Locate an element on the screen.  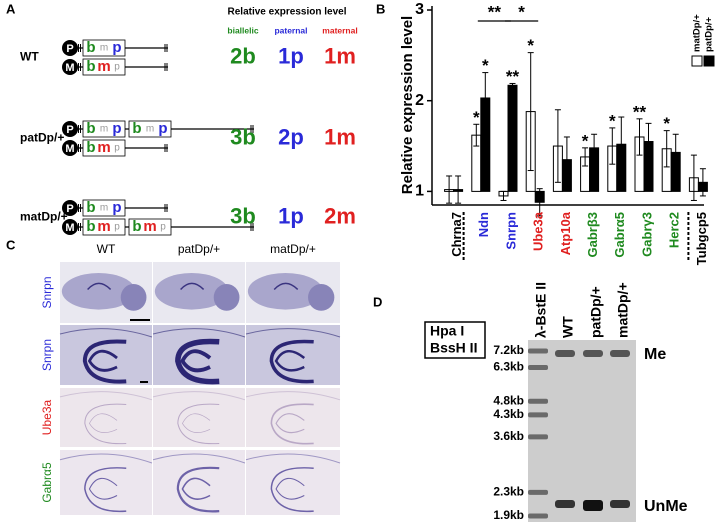
panel-label: C is located at coordinates (11, 244).